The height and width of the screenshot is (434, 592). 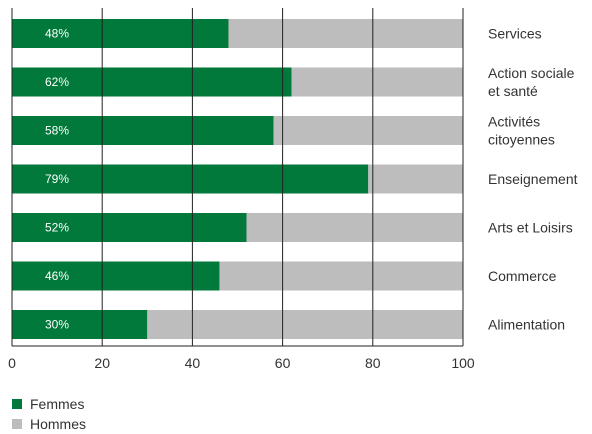 I want to click on category-label-2: Activités citoyennes, so click(x=521, y=131).